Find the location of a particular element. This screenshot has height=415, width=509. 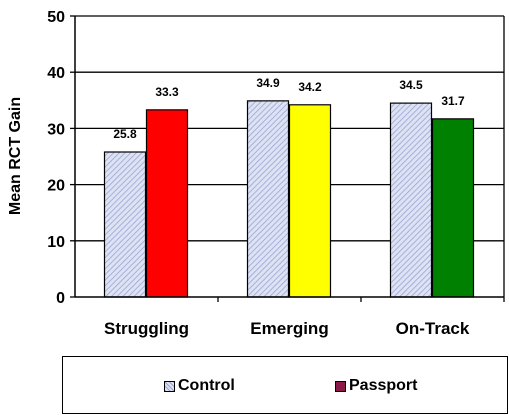

data-label: 31.7 is located at coordinates (453, 101).